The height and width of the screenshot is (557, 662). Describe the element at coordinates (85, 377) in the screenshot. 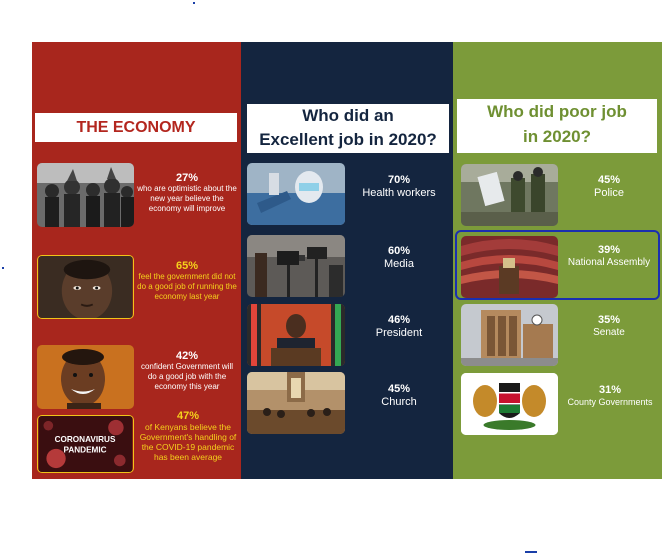

I see `smiling-man-photo` at that location.